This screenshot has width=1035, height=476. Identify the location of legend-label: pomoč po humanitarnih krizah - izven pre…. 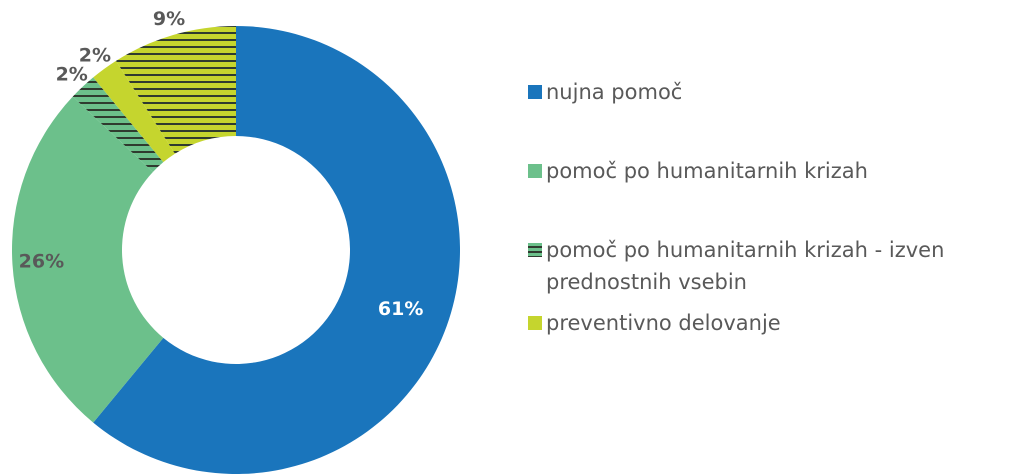
(745, 266).